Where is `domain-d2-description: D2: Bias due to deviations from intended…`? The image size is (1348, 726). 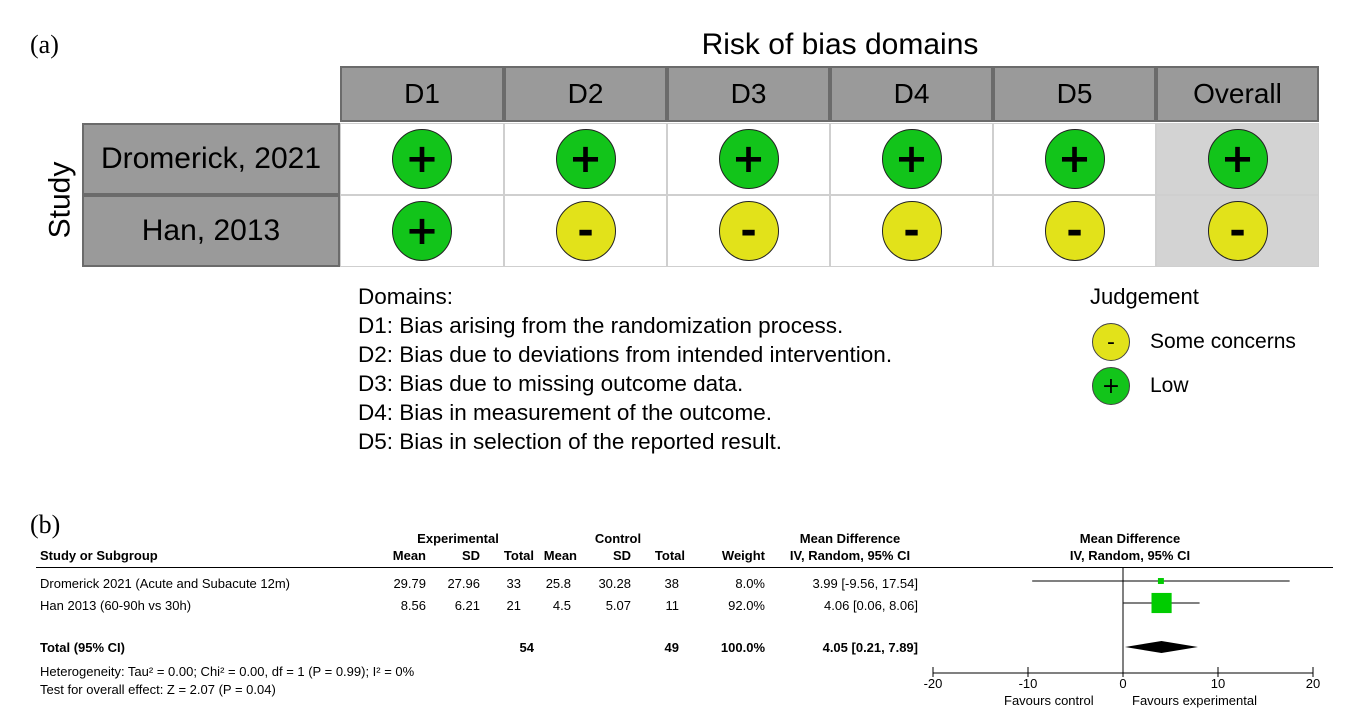
domain-d2-description: D2: Bias due to deviations from intended… is located at coordinates (625, 354).